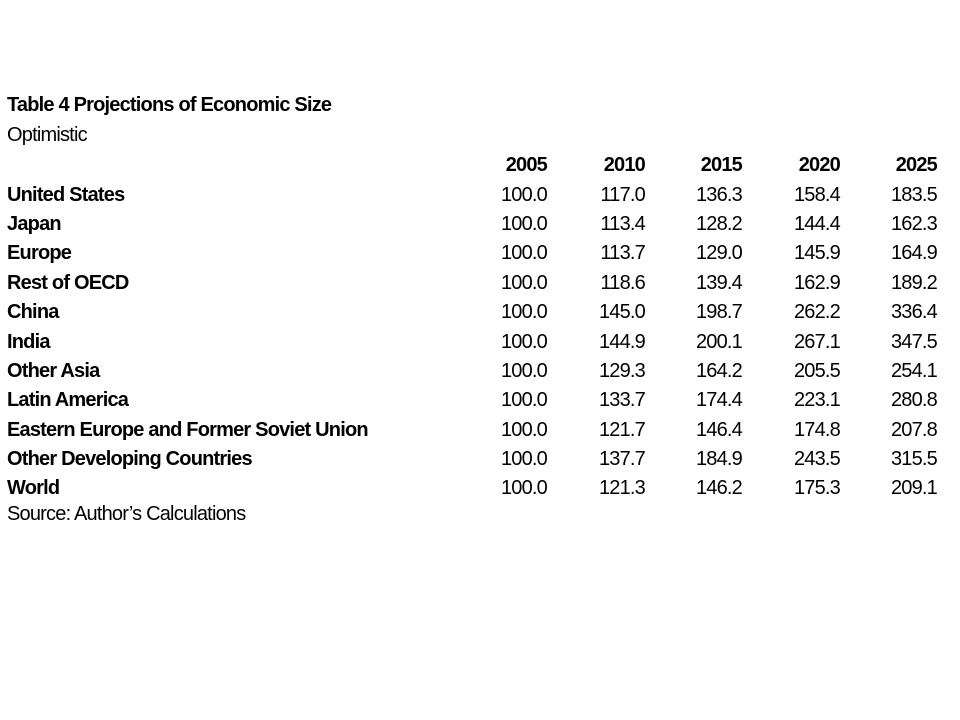 The height and width of the screenshot is (720, 960). What do you see at coordinates (472, 371) in the screenshot?
I see `table-row: Other Asia 100.0 129.3 164.2 205.5 254.1` at bounding box center [472, 371].